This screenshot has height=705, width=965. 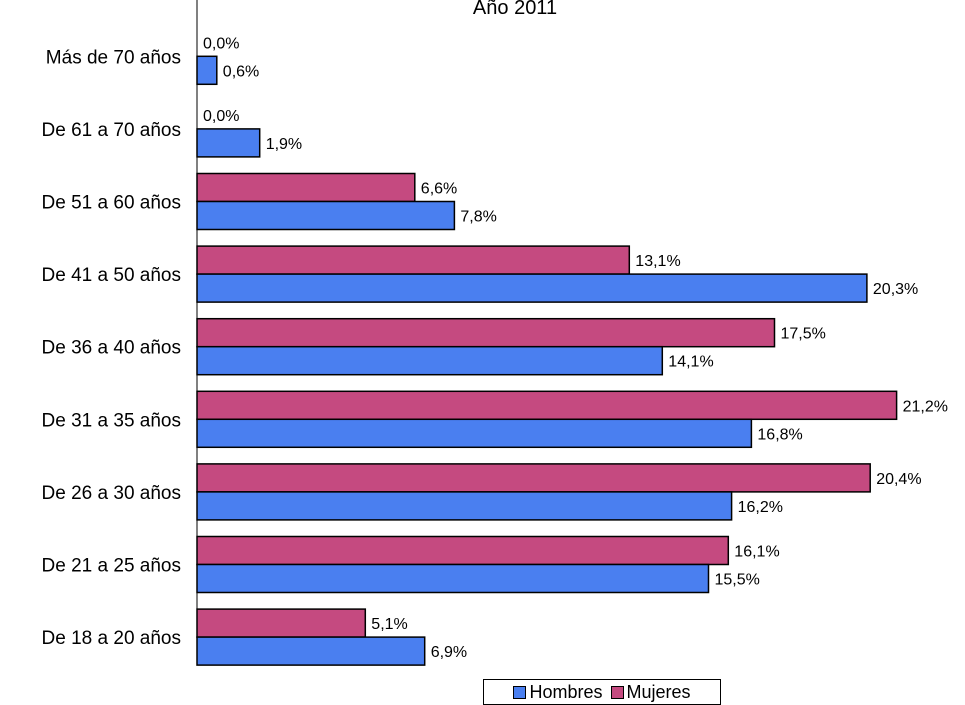 I want to click on legend-item-mujeres: Mujeres, so click(x=650, y=692).